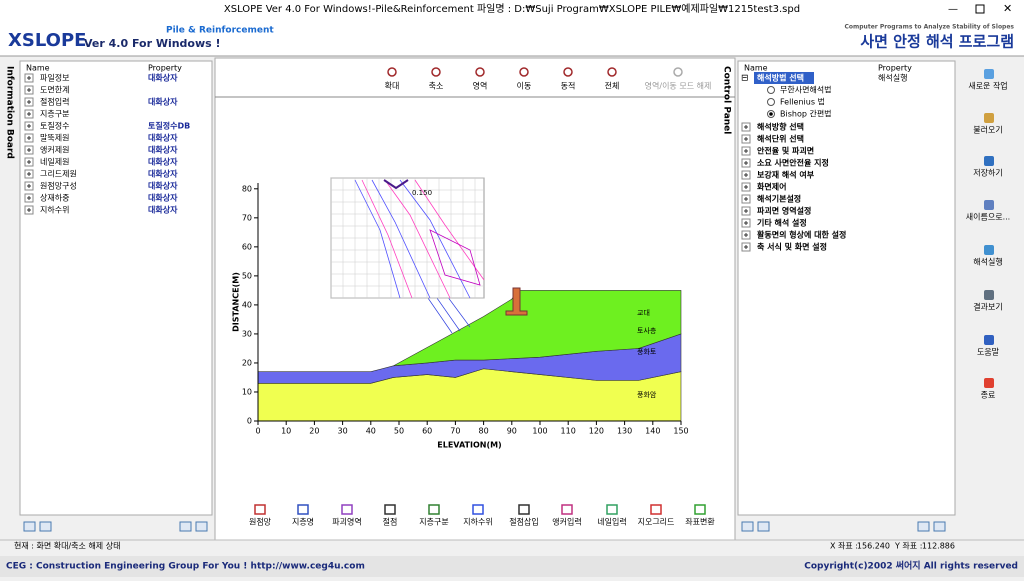 This screenshot has width=1024, height=581. I want to click on tree-name: 파일정보, so click(54, 78).